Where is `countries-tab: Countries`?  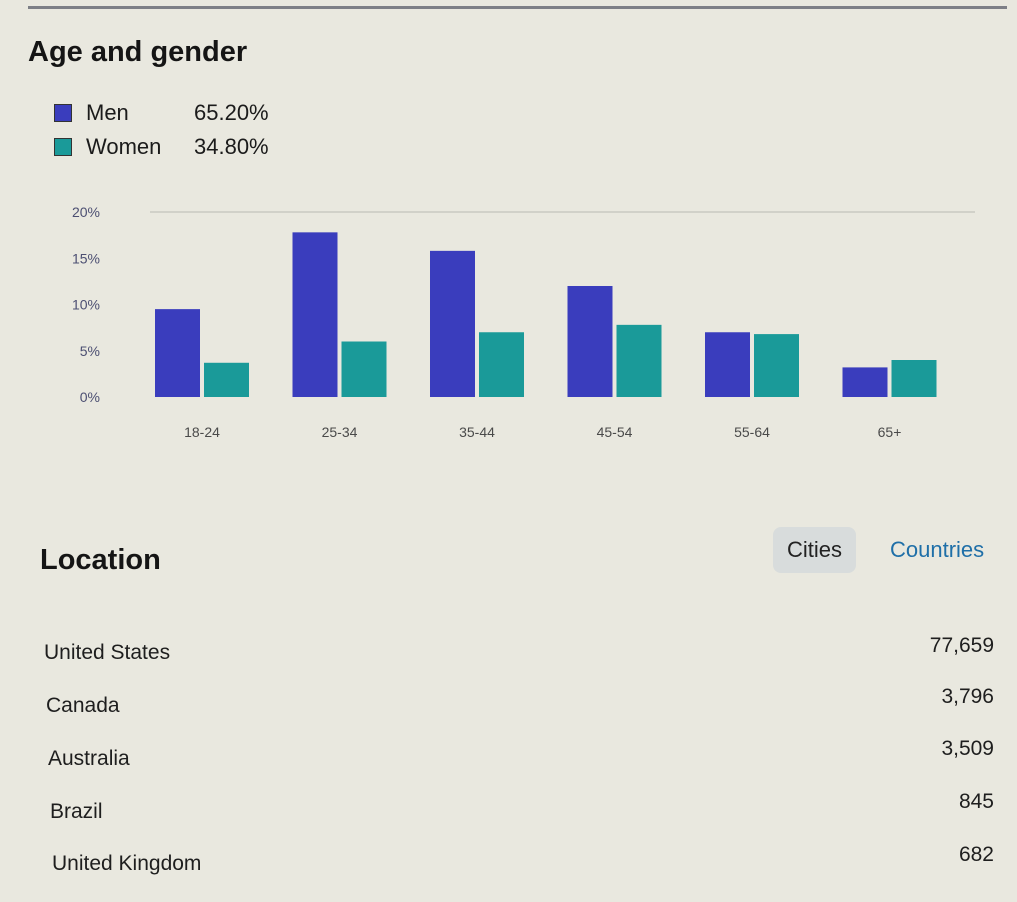
countries-tab: Countries is located at coordinates (937, 549).